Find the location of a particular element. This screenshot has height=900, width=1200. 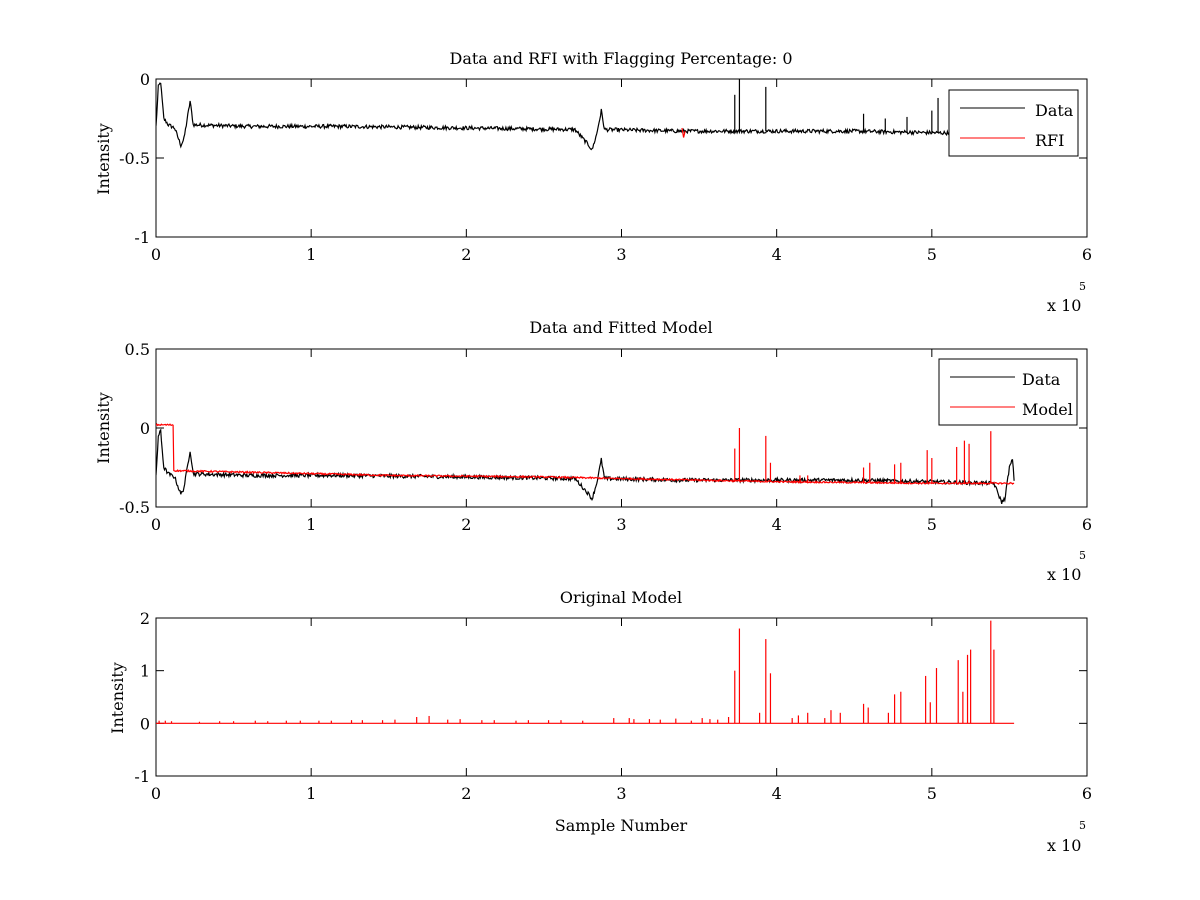

legend: Data RFI is located at coordinates (1013, 123).